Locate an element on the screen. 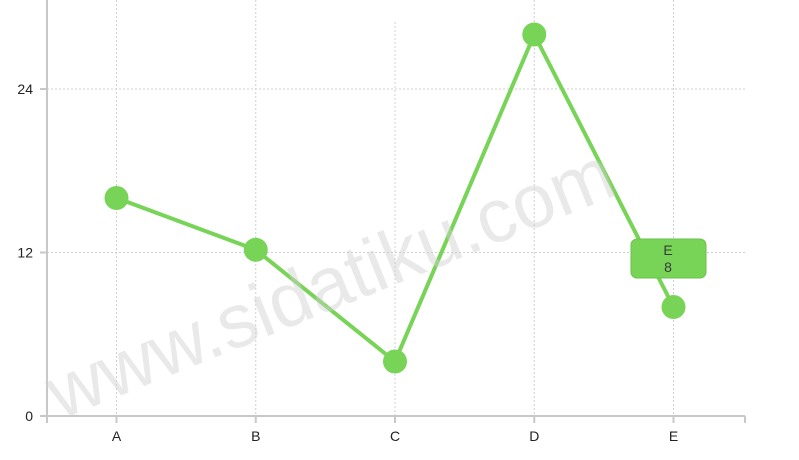 This screenshot has width=799, height=460. y-tick-label: 12 is located at coordinates (25, 253).